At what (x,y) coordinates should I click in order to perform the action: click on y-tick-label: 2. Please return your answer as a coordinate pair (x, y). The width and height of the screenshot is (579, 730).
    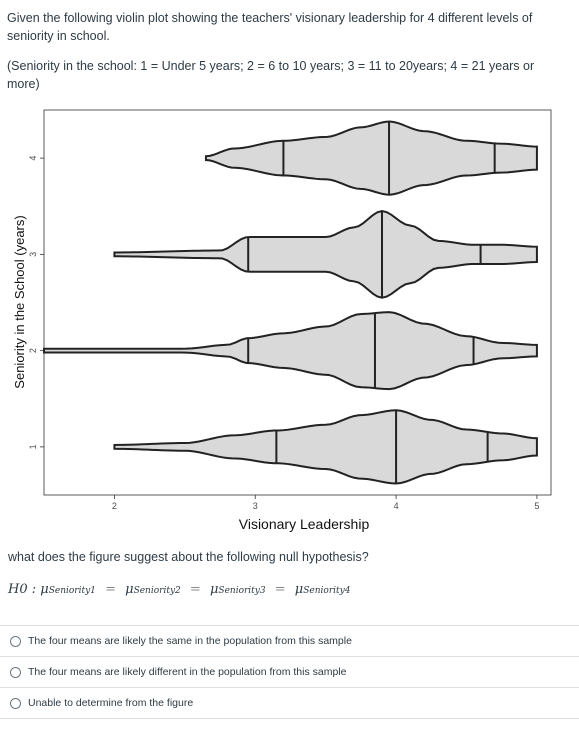
    Looking at the image, I should click on (33, 350).